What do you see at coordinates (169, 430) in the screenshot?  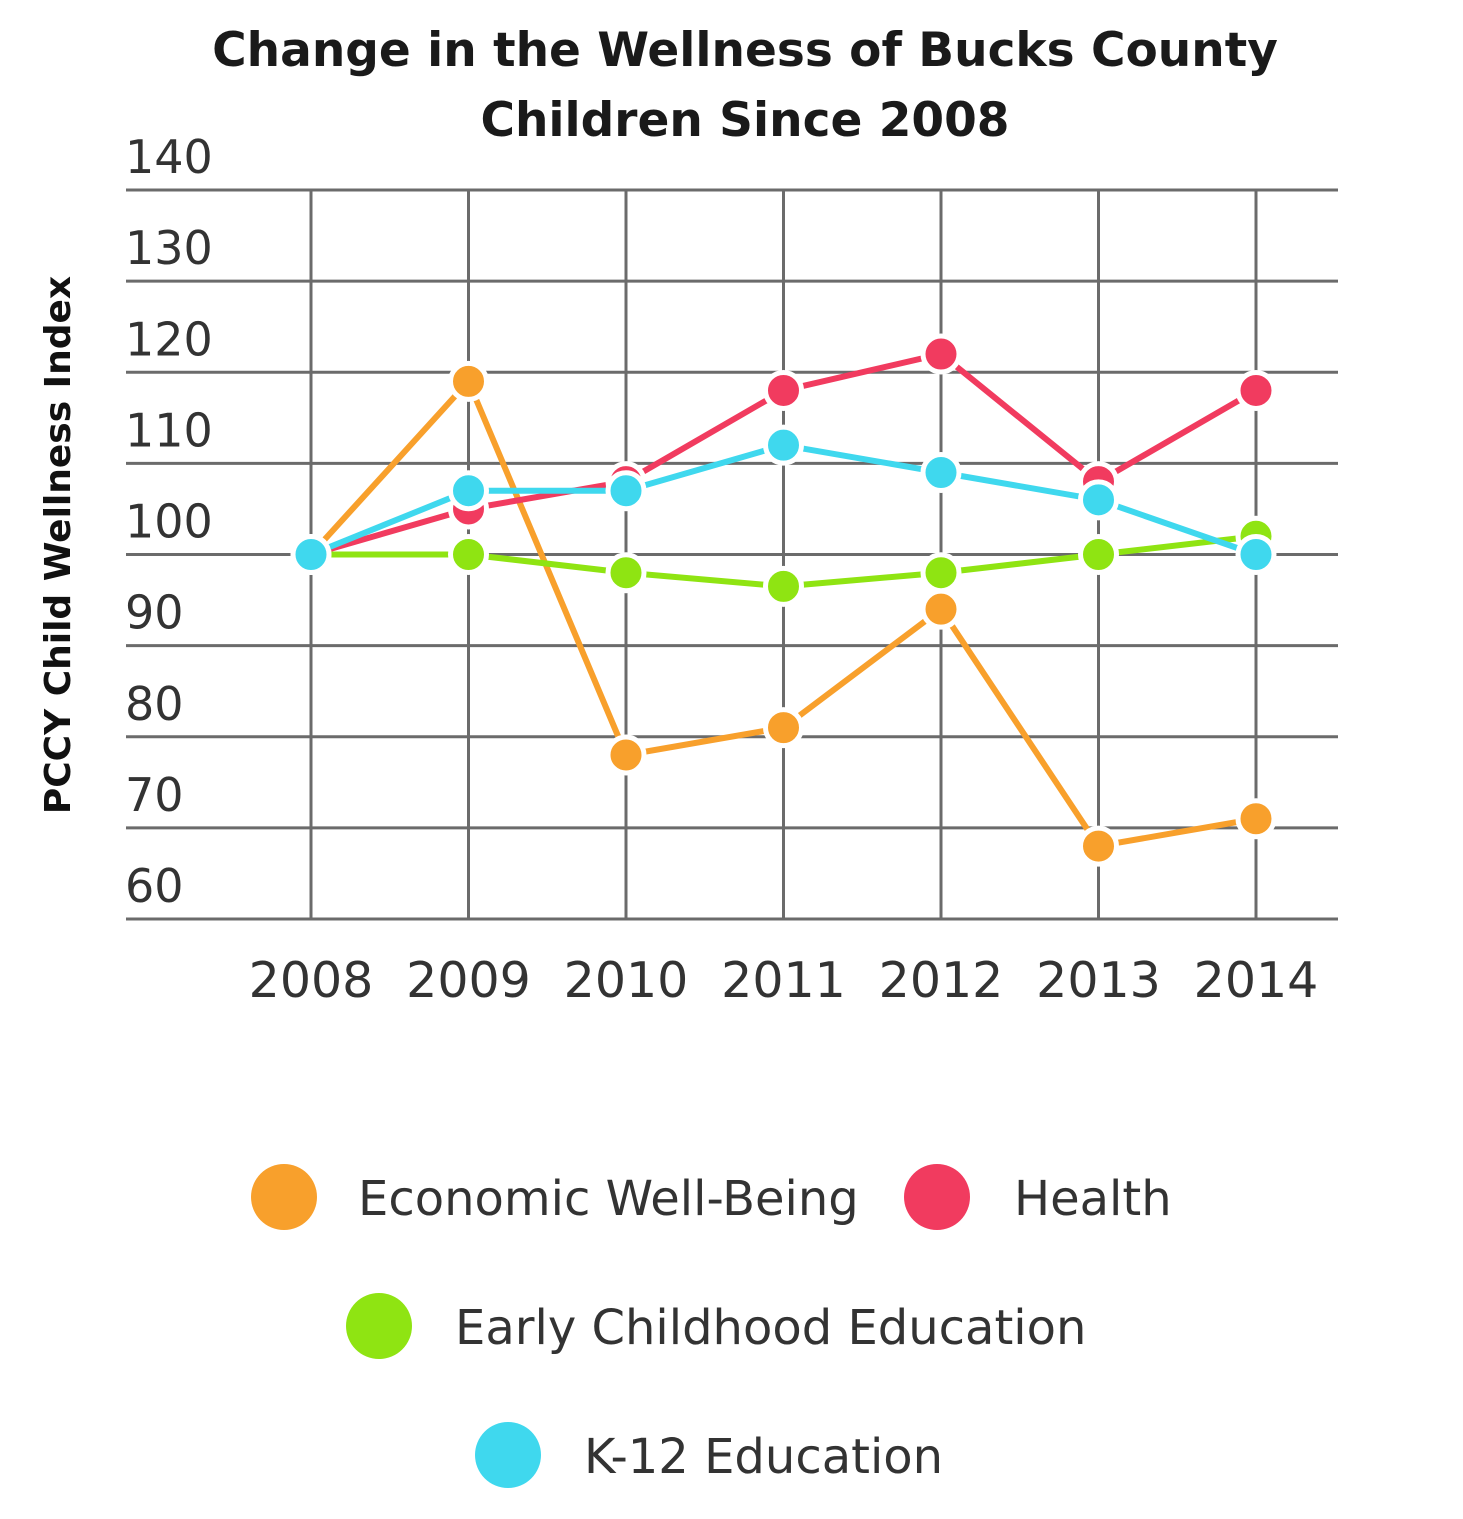 I see `y-tick-label: 110` at bounding box center [169, 430].